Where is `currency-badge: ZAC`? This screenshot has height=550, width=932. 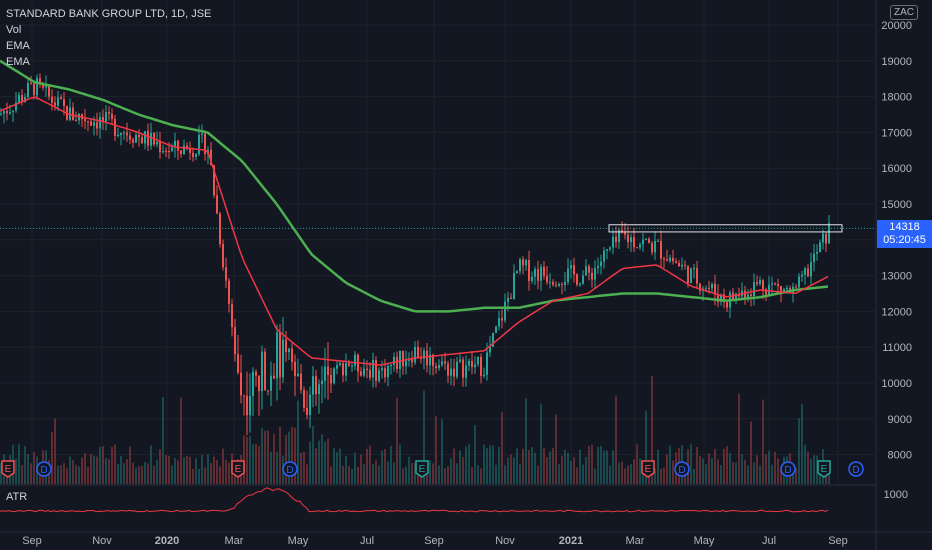 currency-badge: ZAC is located at coordinates (904, 12).